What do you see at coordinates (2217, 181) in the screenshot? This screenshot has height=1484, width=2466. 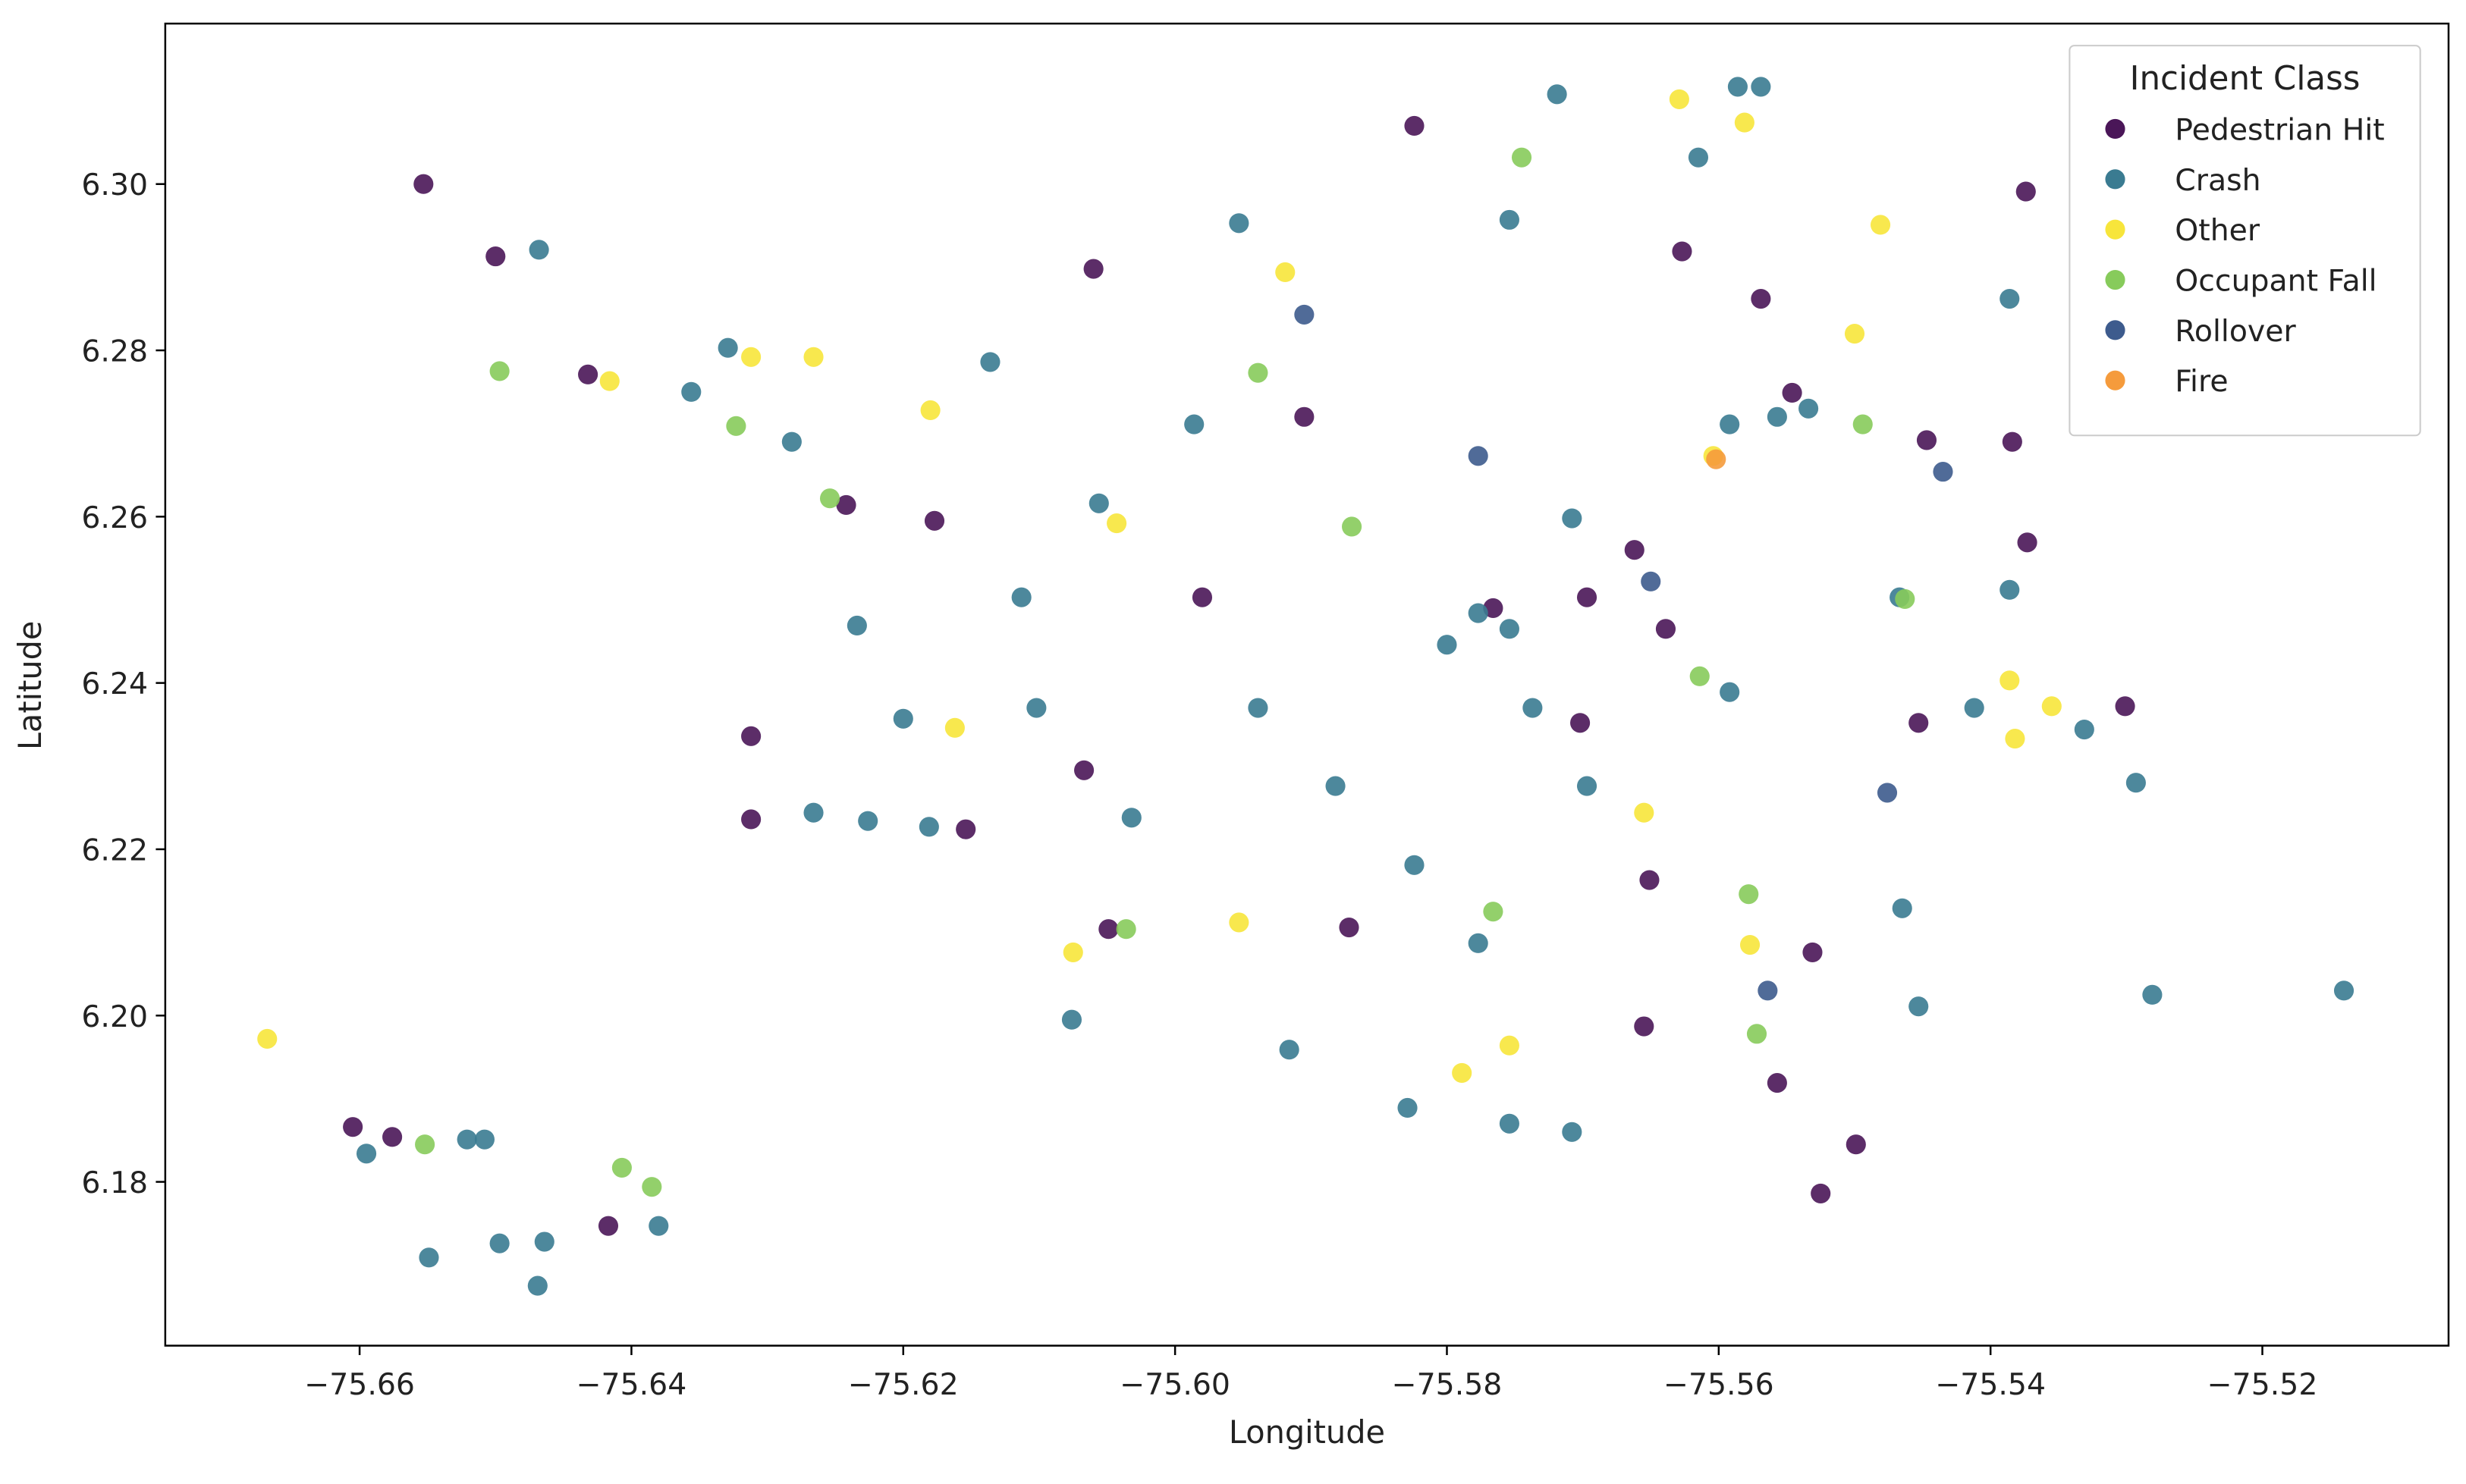 I see `legend-label: Crash` at bounding box center [2217, 181].